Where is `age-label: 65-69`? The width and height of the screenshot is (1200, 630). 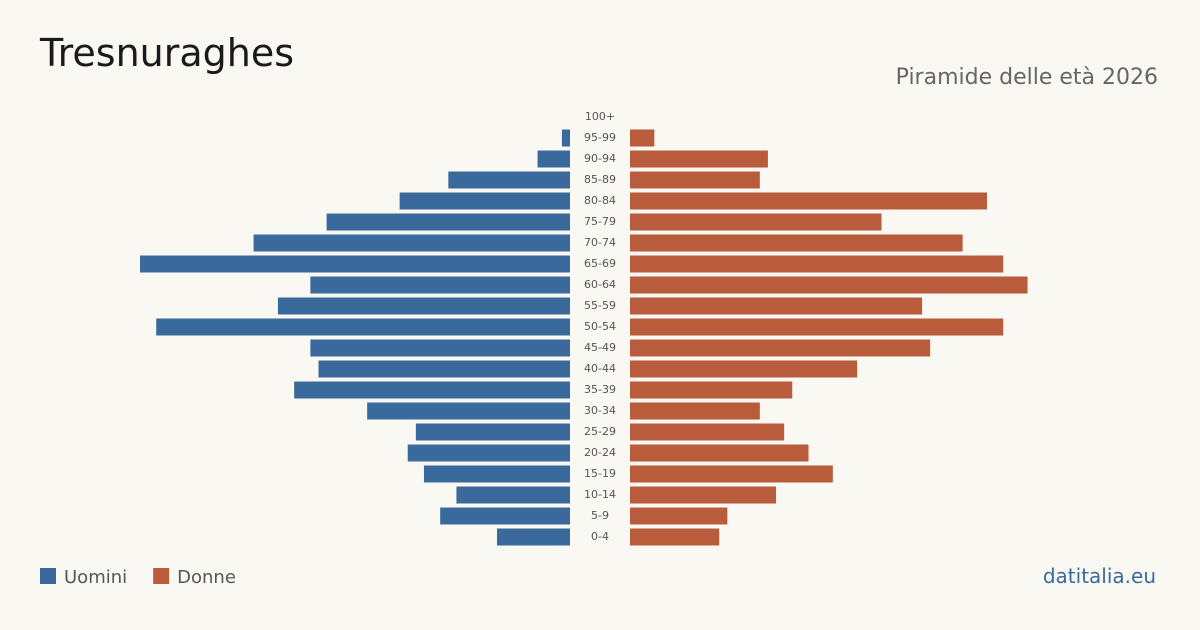
age-label: 65-69 is located at coordinates (600, 263).